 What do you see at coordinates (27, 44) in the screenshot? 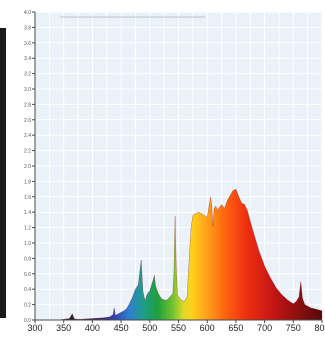
I see `y-tick-label: 3.6` at bounding box center [27, 44].